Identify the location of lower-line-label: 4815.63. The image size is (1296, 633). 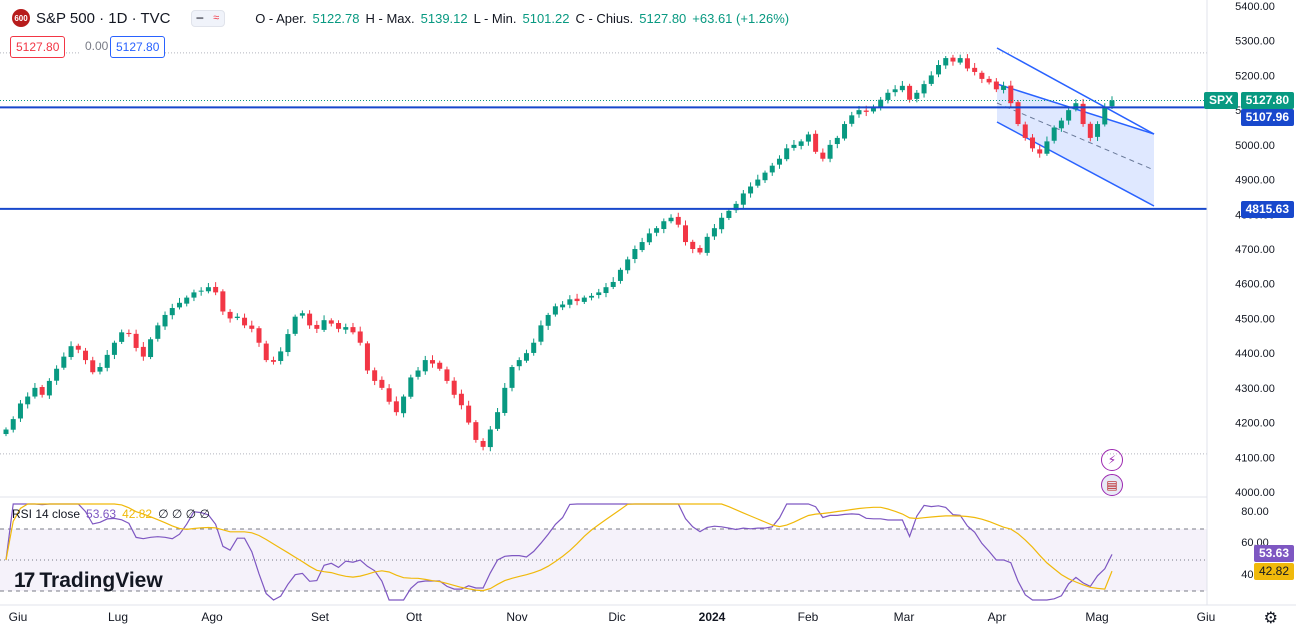
(1267, 209).